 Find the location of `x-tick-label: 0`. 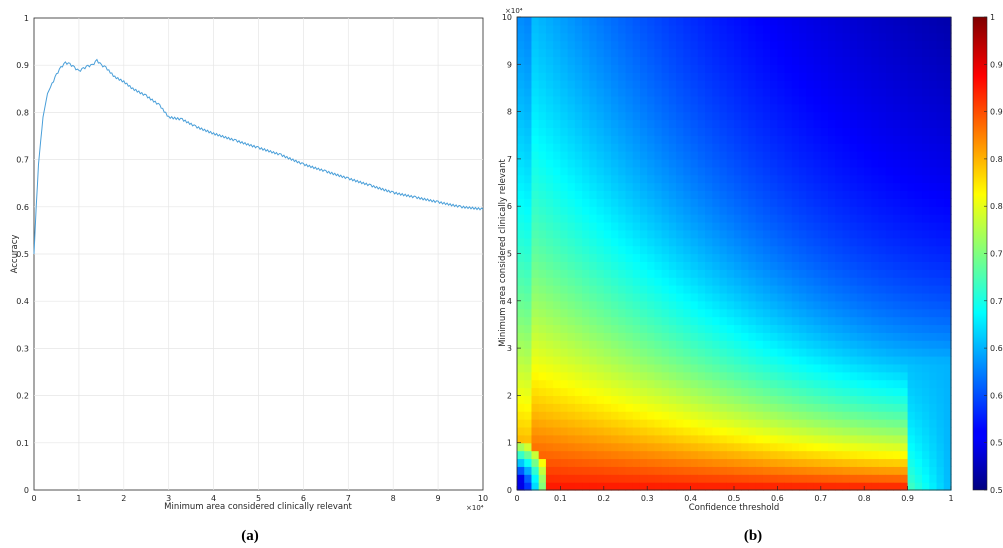

x-tick-label: 0 is located at coordinates (33, 498).